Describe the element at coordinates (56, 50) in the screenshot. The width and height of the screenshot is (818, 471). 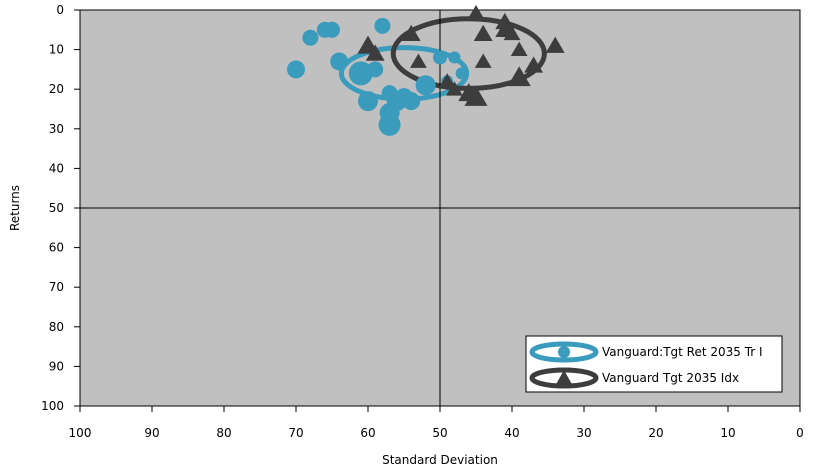
I see `y-tick-label-1: 10` at that location.